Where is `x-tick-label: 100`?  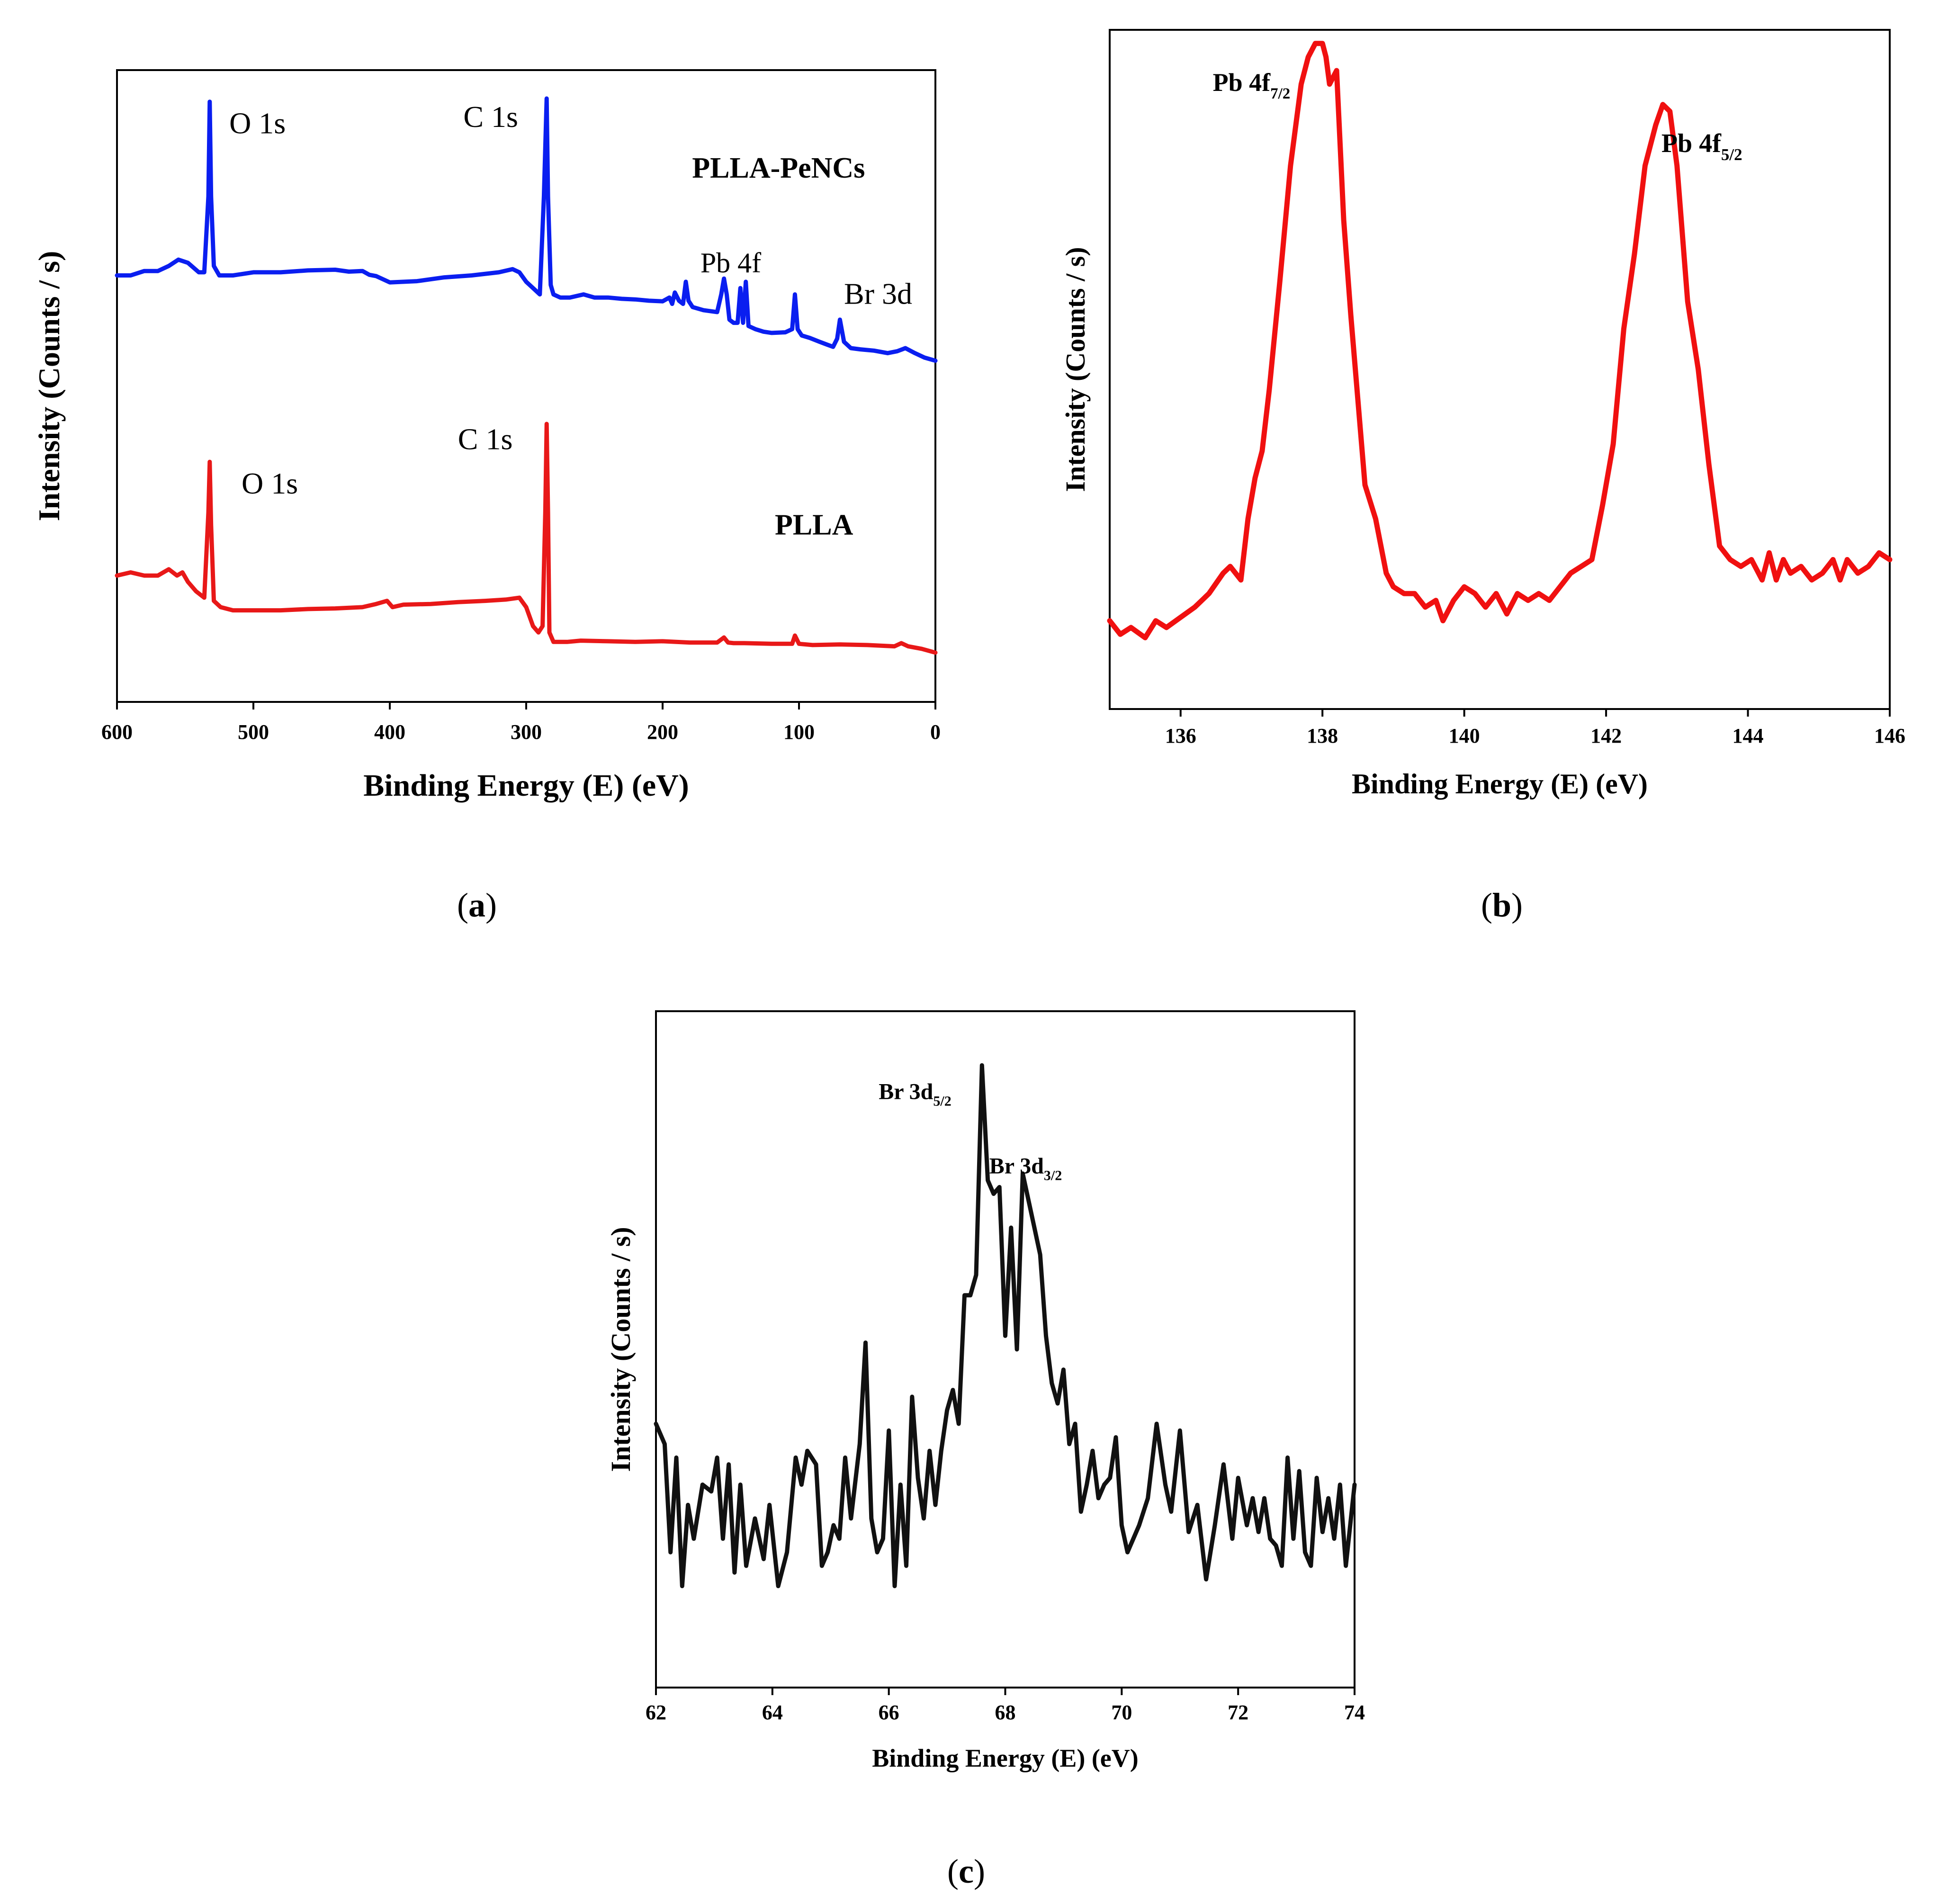 x-tick-label: 100 is located at coordinates (799, 732).